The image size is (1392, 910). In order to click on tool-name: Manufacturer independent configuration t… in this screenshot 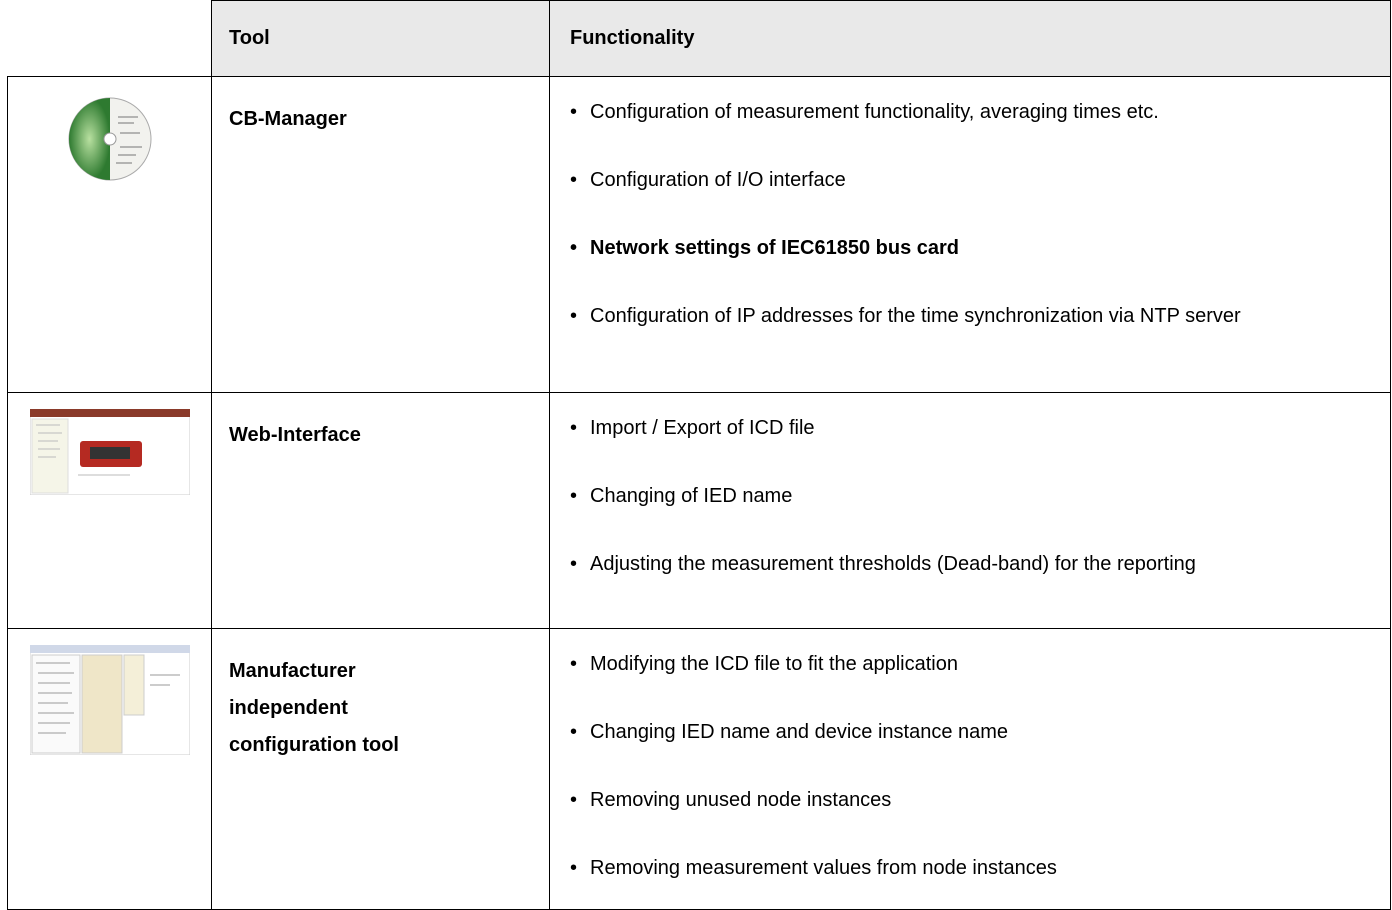, I will do `click(380, 769)`.